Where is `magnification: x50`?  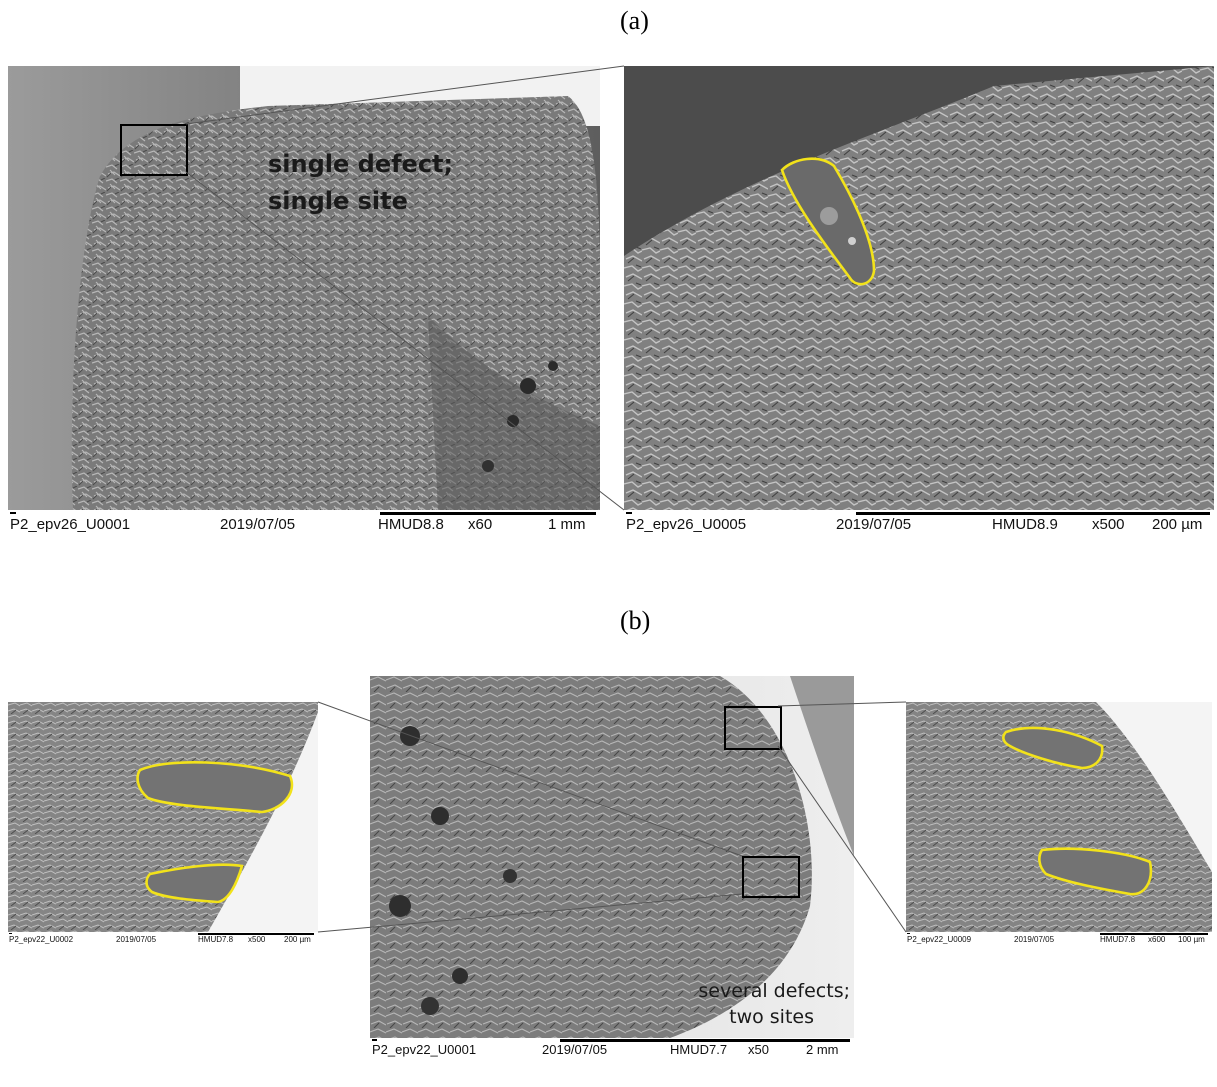
magnification: x50 is located at coordinates (758, 1049).